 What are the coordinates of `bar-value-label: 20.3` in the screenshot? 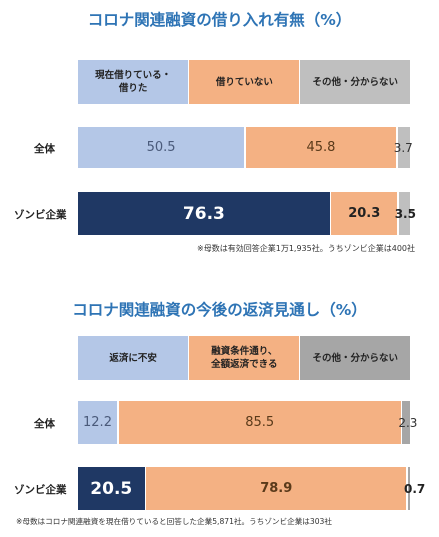 It's located at (364, 213).